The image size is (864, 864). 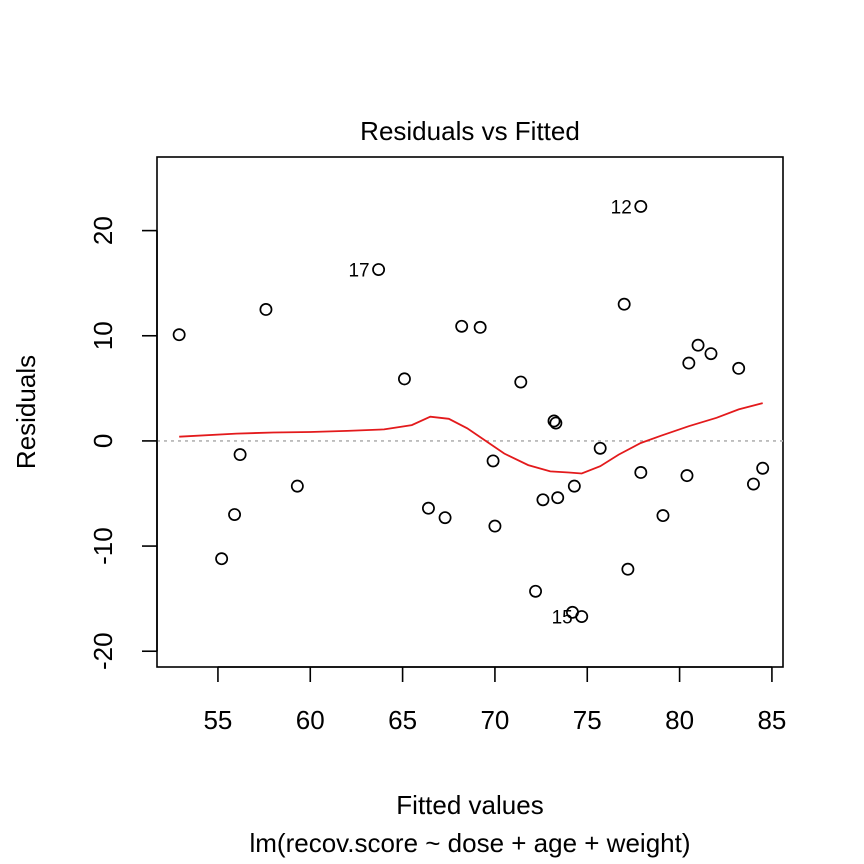 What do you see at coordinates (470, 131) in the screenshot?
I see `chart-title: Residuals vs Fitted` at bounding box center [470, 131].